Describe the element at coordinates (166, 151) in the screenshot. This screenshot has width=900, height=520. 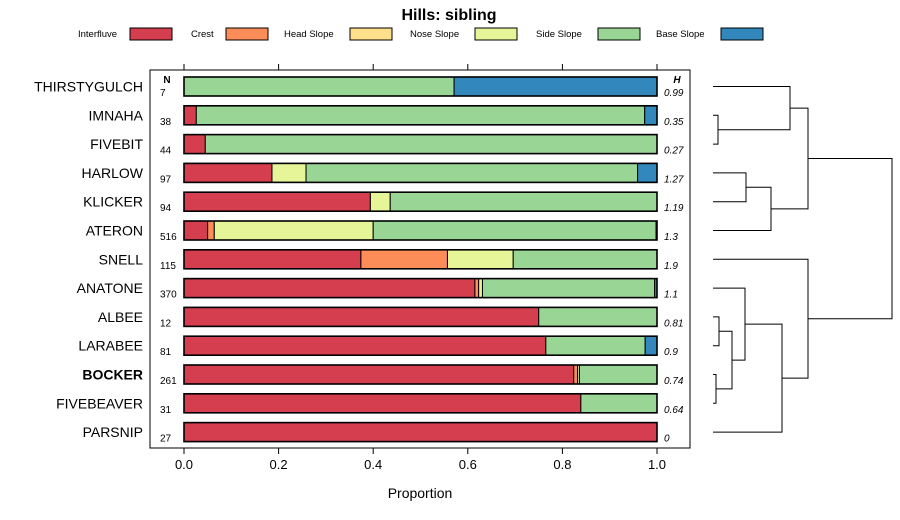
I see `n-value: 44` at that location.